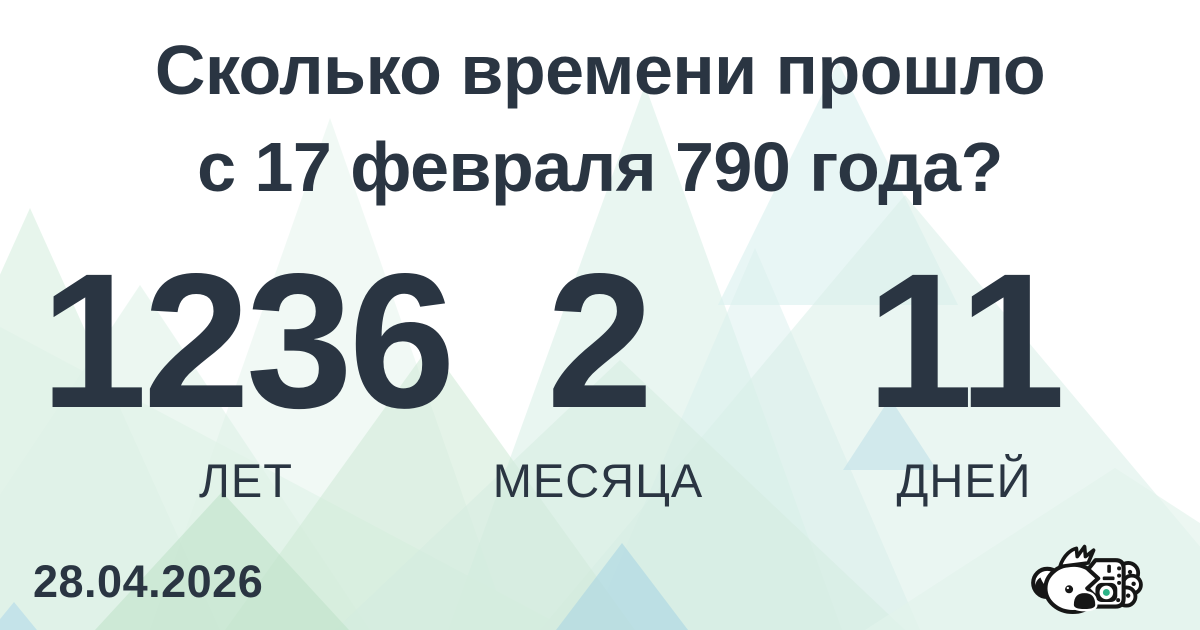 The height and width of the screenshot is (630, 1200). I want to click on page-title-line1: Сколько времени прошло, so click(600, 70).